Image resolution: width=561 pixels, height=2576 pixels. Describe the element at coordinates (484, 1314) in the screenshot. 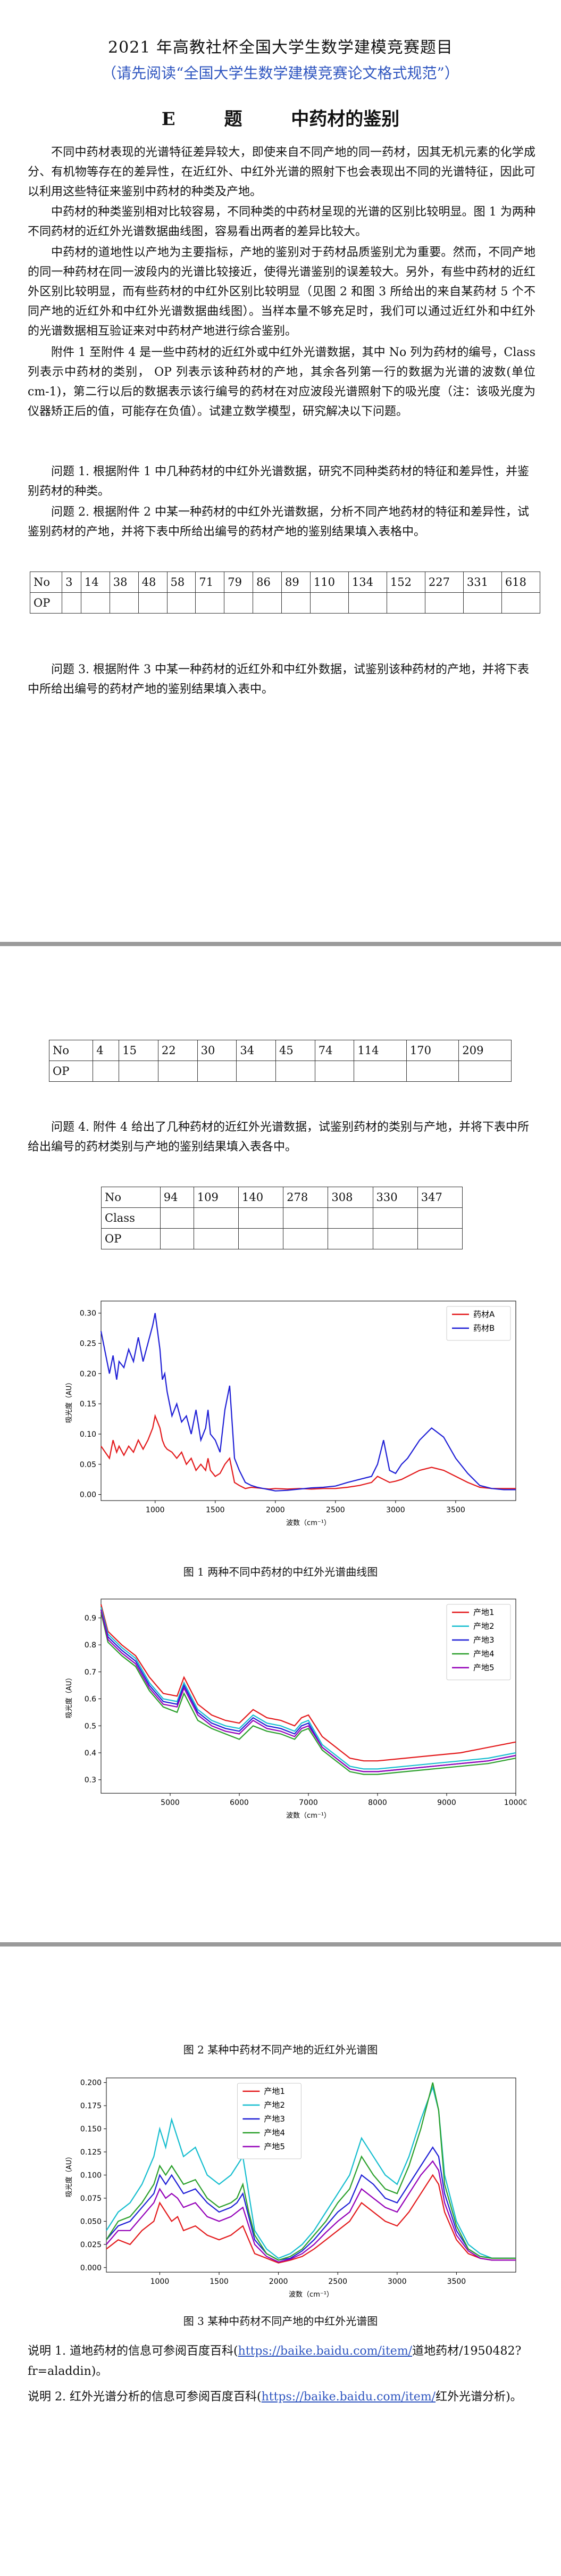

I see `legend-label: 药材A` at that location.